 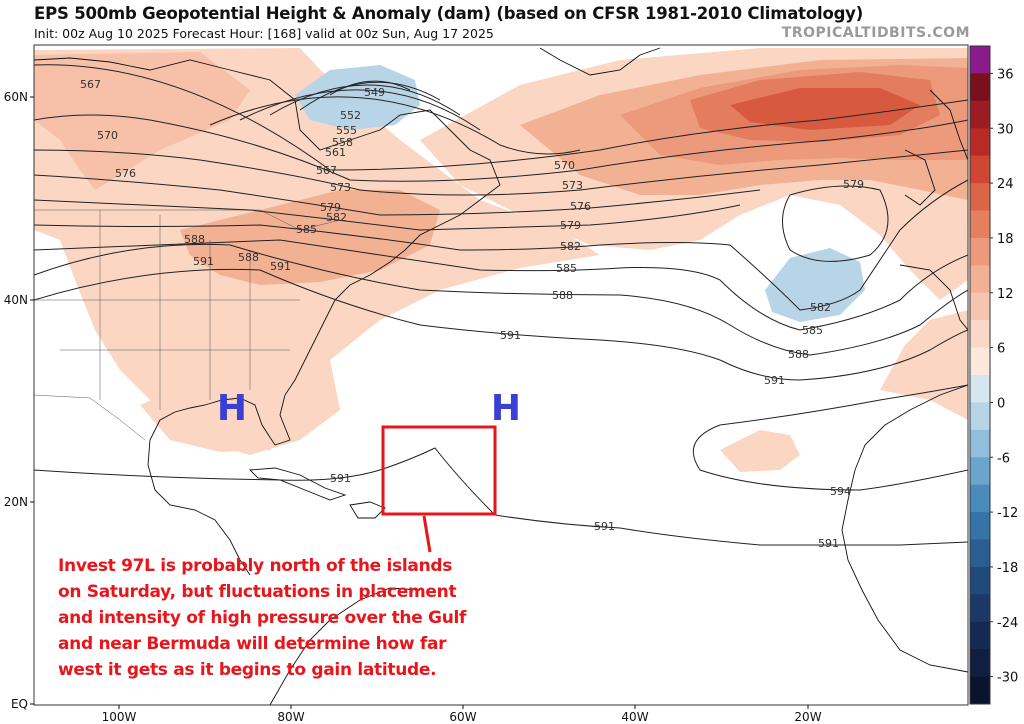 What do you see at coordinates (346, 130) in the screenshot?
I see `contour-label: 555` at bounding box center [346, 130].